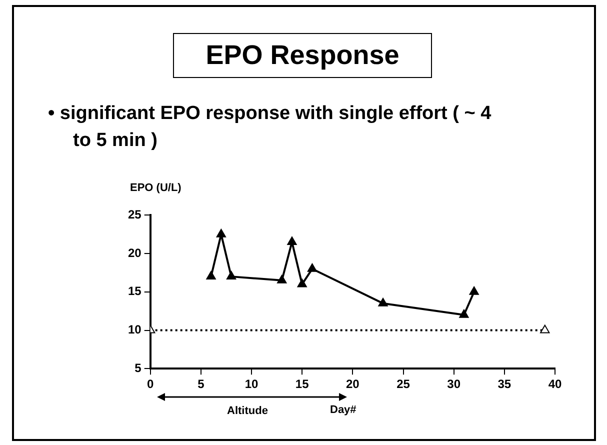  What do you see at coordinates (156, 188) in the screenshot?
I see `y-axis-title: EPO (U/L)` at bounding box center [156, 188].